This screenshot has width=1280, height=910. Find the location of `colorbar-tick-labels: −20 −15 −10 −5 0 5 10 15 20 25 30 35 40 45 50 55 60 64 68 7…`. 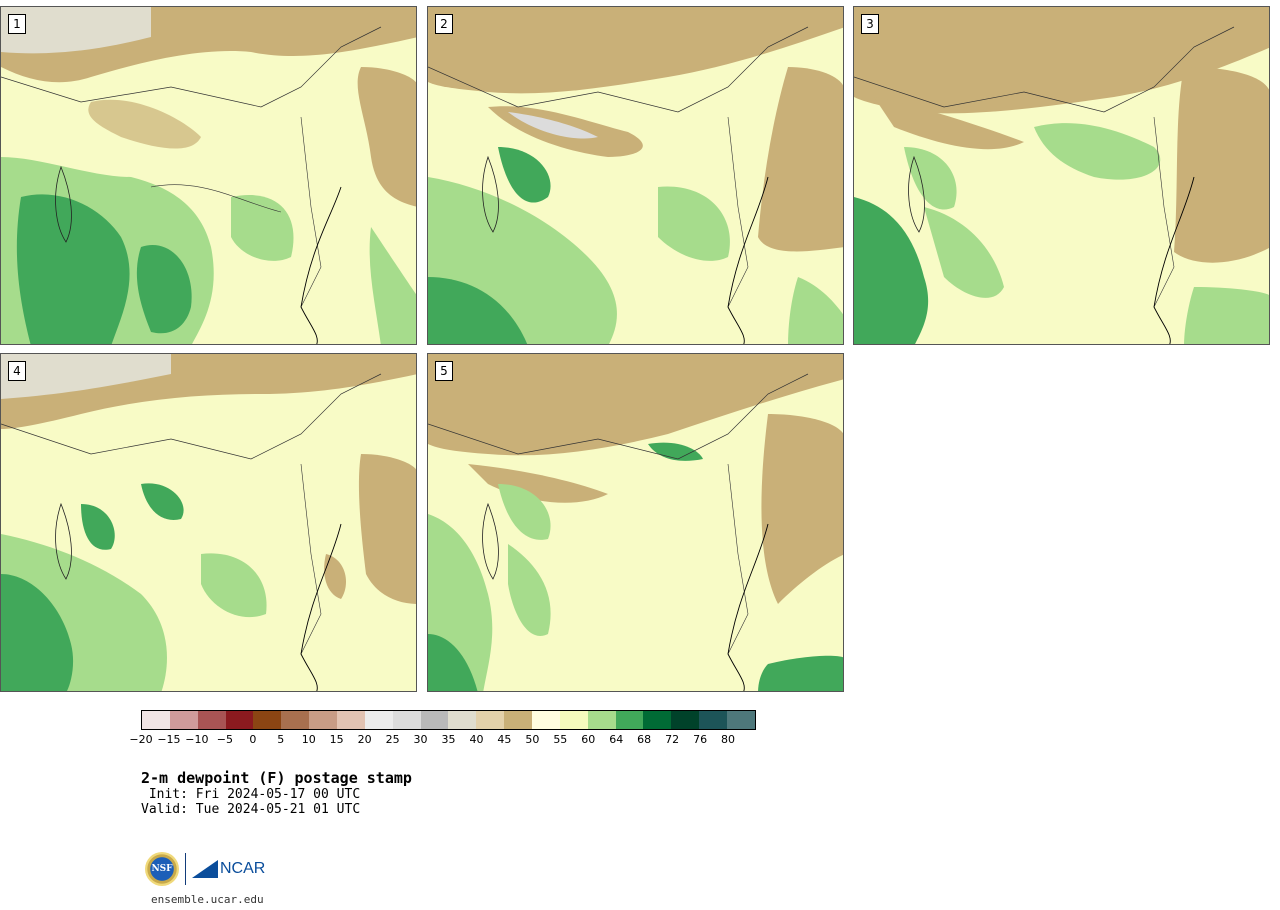

colorbar-tick-labels: −20 −15 −10 −5 0 5 10 15 20 25 30 35 40 45 50 55 60 64 68 7… is located at coordinates (400, 740).